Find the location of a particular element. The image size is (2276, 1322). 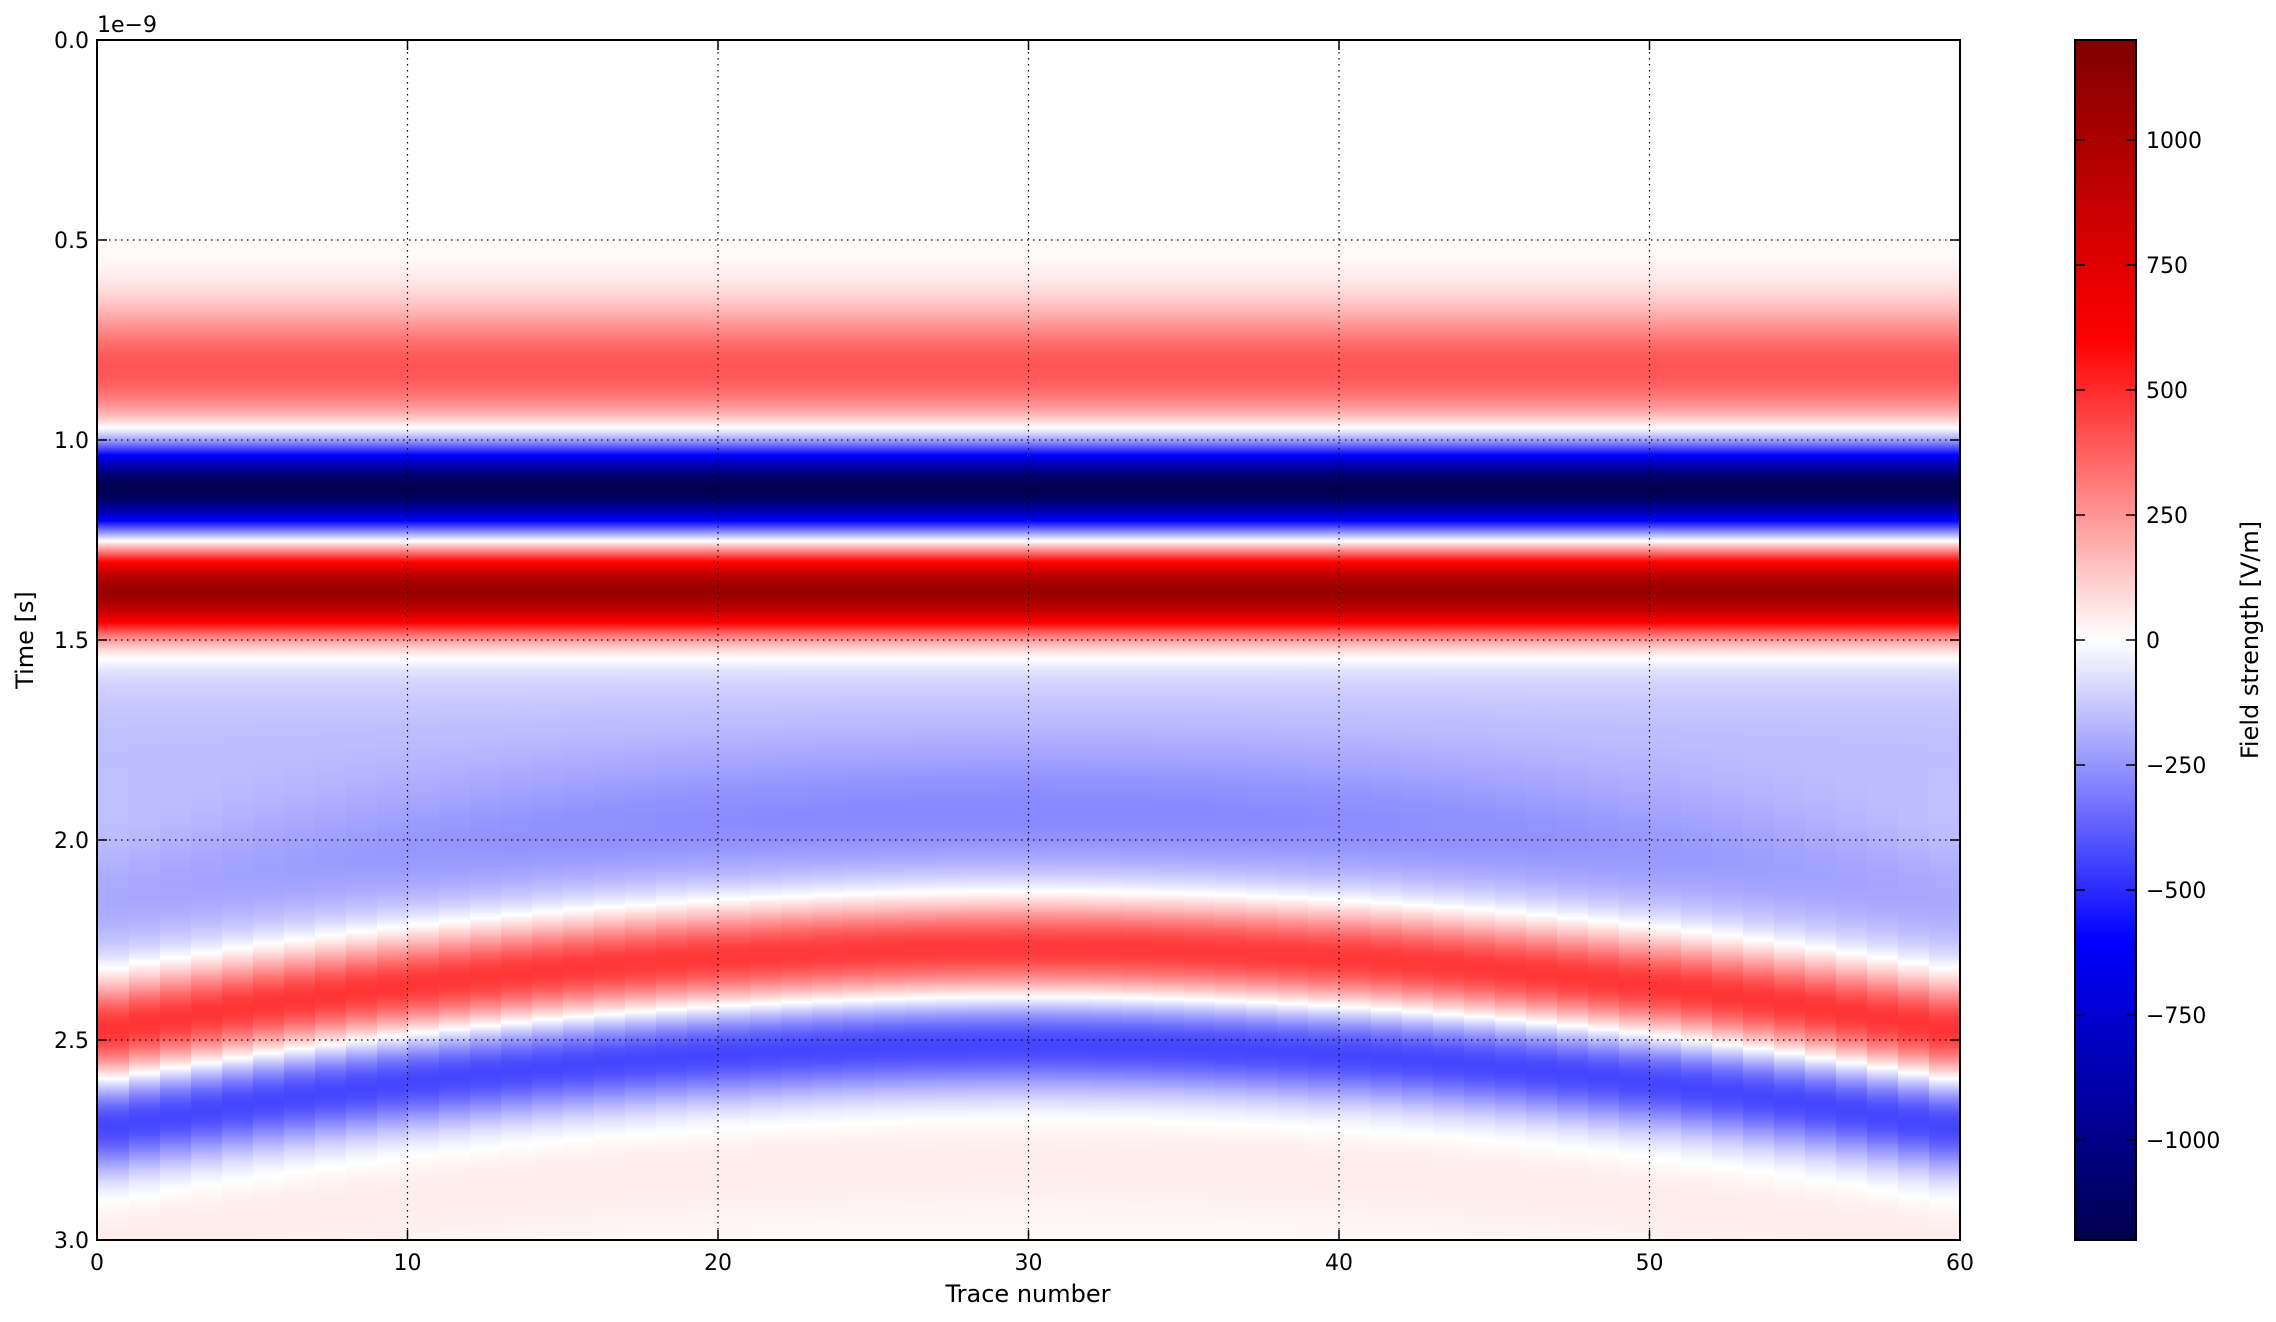

colorbar-ticks: −1000 −750 −500 −250 0 250 500 750 1000 is located at coordinates (2147, 641).